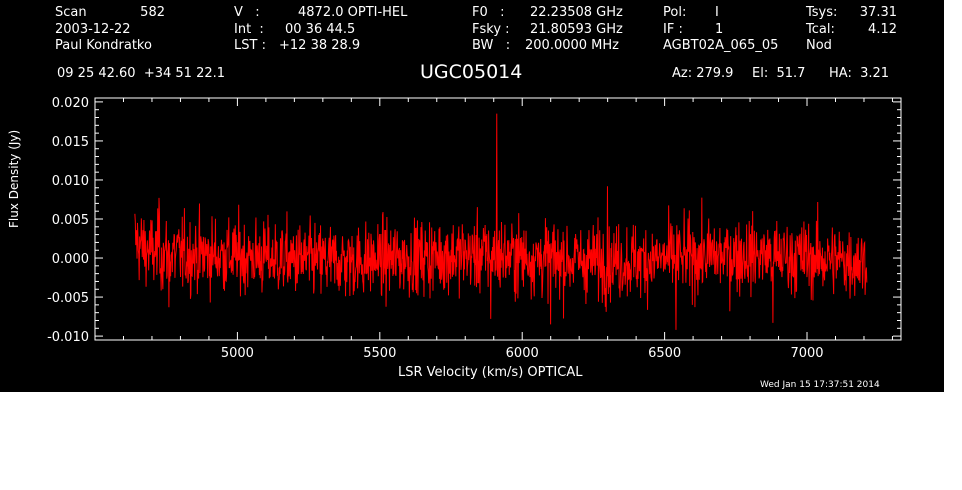 Image resolution: width=962 pixels, height=490 pixels. What do you see at coordinates (819, 45) in the screenshot?
I see `observing-mode: Nod` at bounding box center [819, 45].